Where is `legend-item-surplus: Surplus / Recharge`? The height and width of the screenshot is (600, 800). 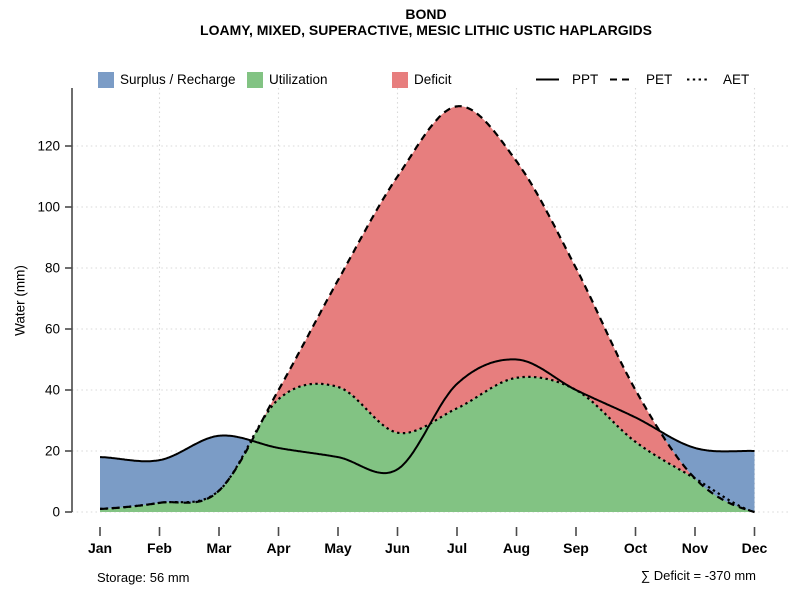 legend-item-surplus: Surplus / Recharge is located at coordinates (167, 79).